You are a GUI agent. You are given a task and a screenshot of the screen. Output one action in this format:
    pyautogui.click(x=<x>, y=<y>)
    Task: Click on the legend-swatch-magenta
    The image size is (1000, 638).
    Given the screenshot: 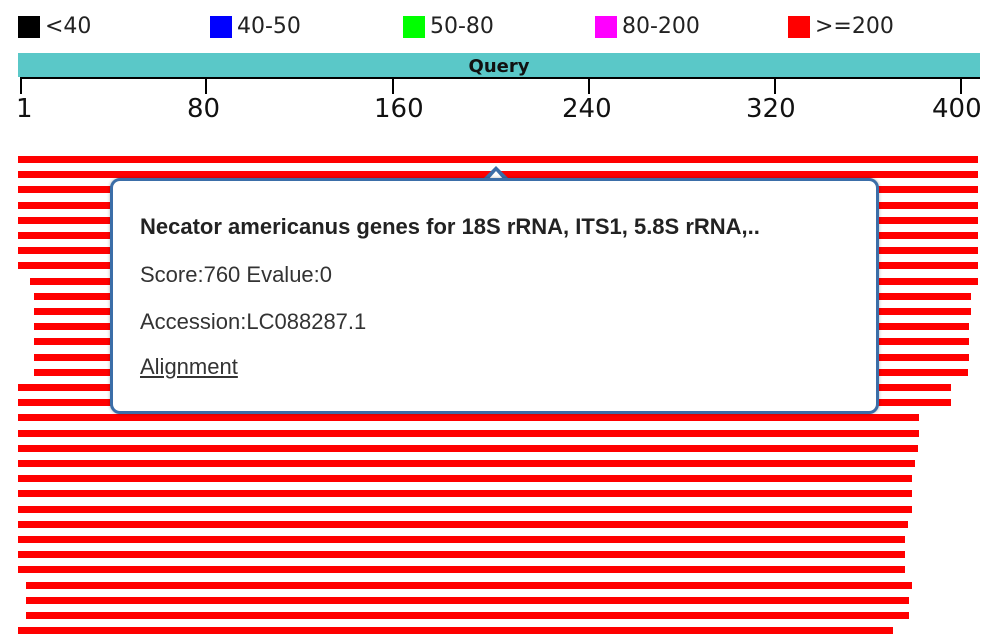 What is the action you would take?
    pyautogui.click(x=606, y=27)
    